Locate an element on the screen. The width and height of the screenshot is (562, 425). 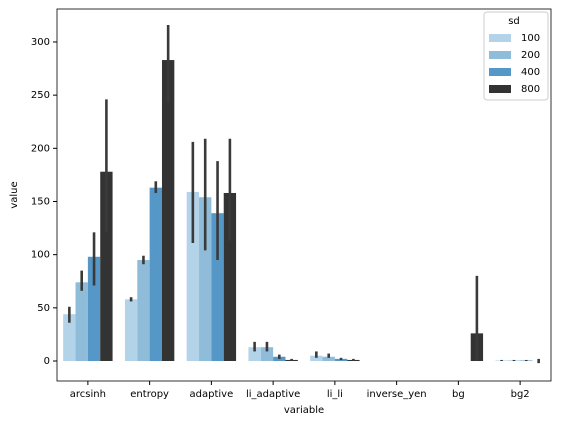
legend-label: 800 is located at coordinates (530, 89).